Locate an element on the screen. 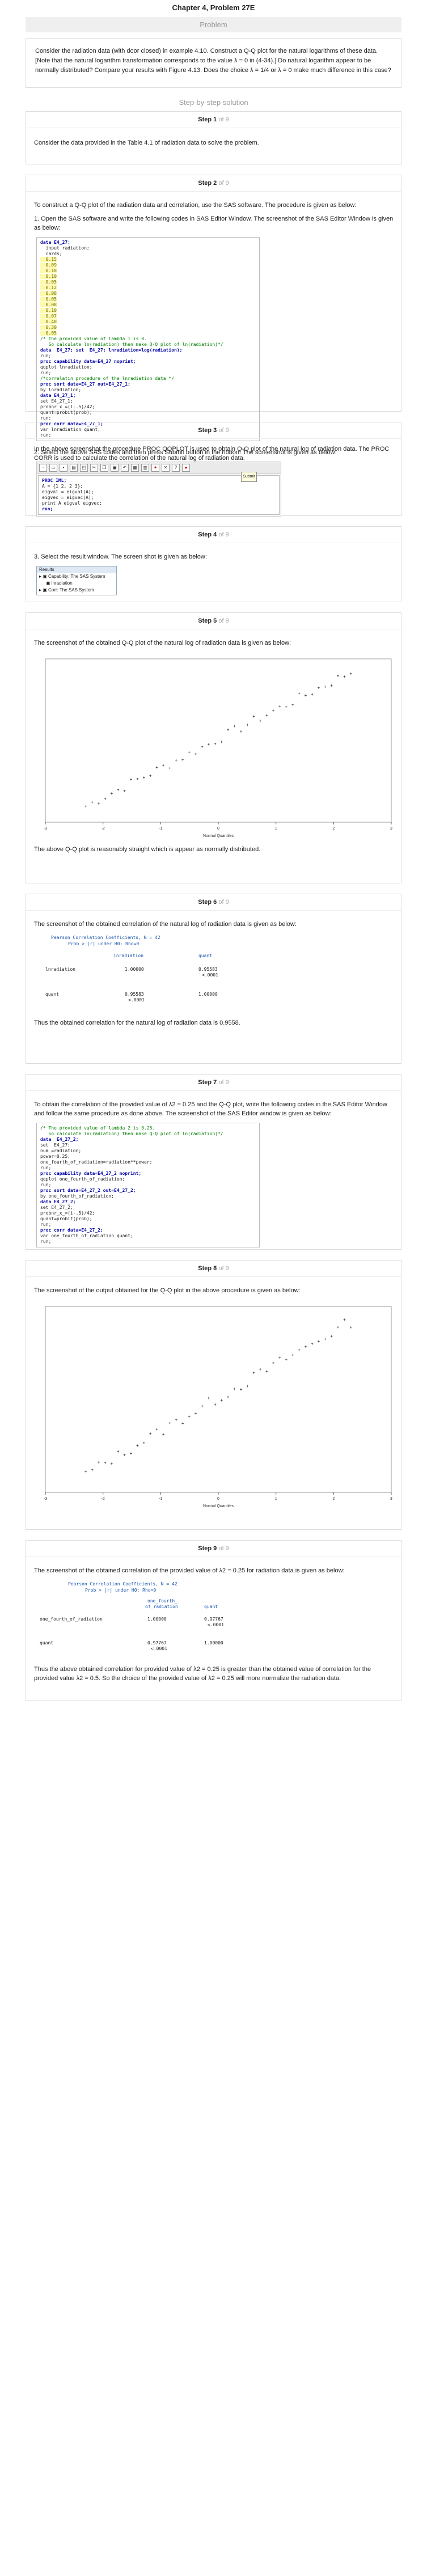  code-line: 0.10 is located at coordinates (49, 276).